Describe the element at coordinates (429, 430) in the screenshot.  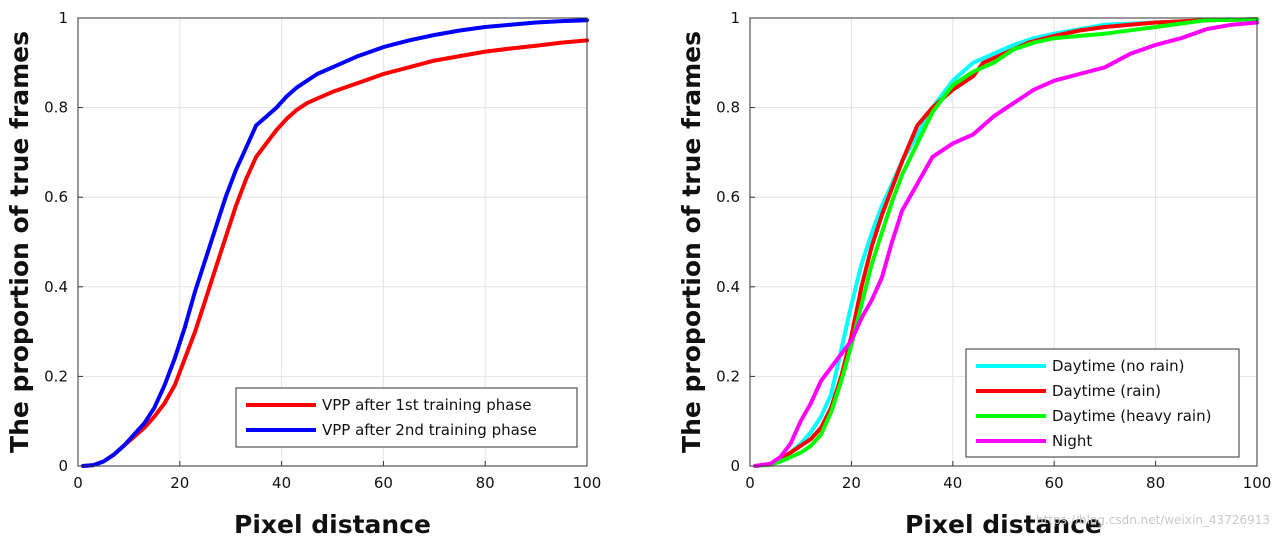
I see `legend-label: VPP after 2nd training phase` at that location.